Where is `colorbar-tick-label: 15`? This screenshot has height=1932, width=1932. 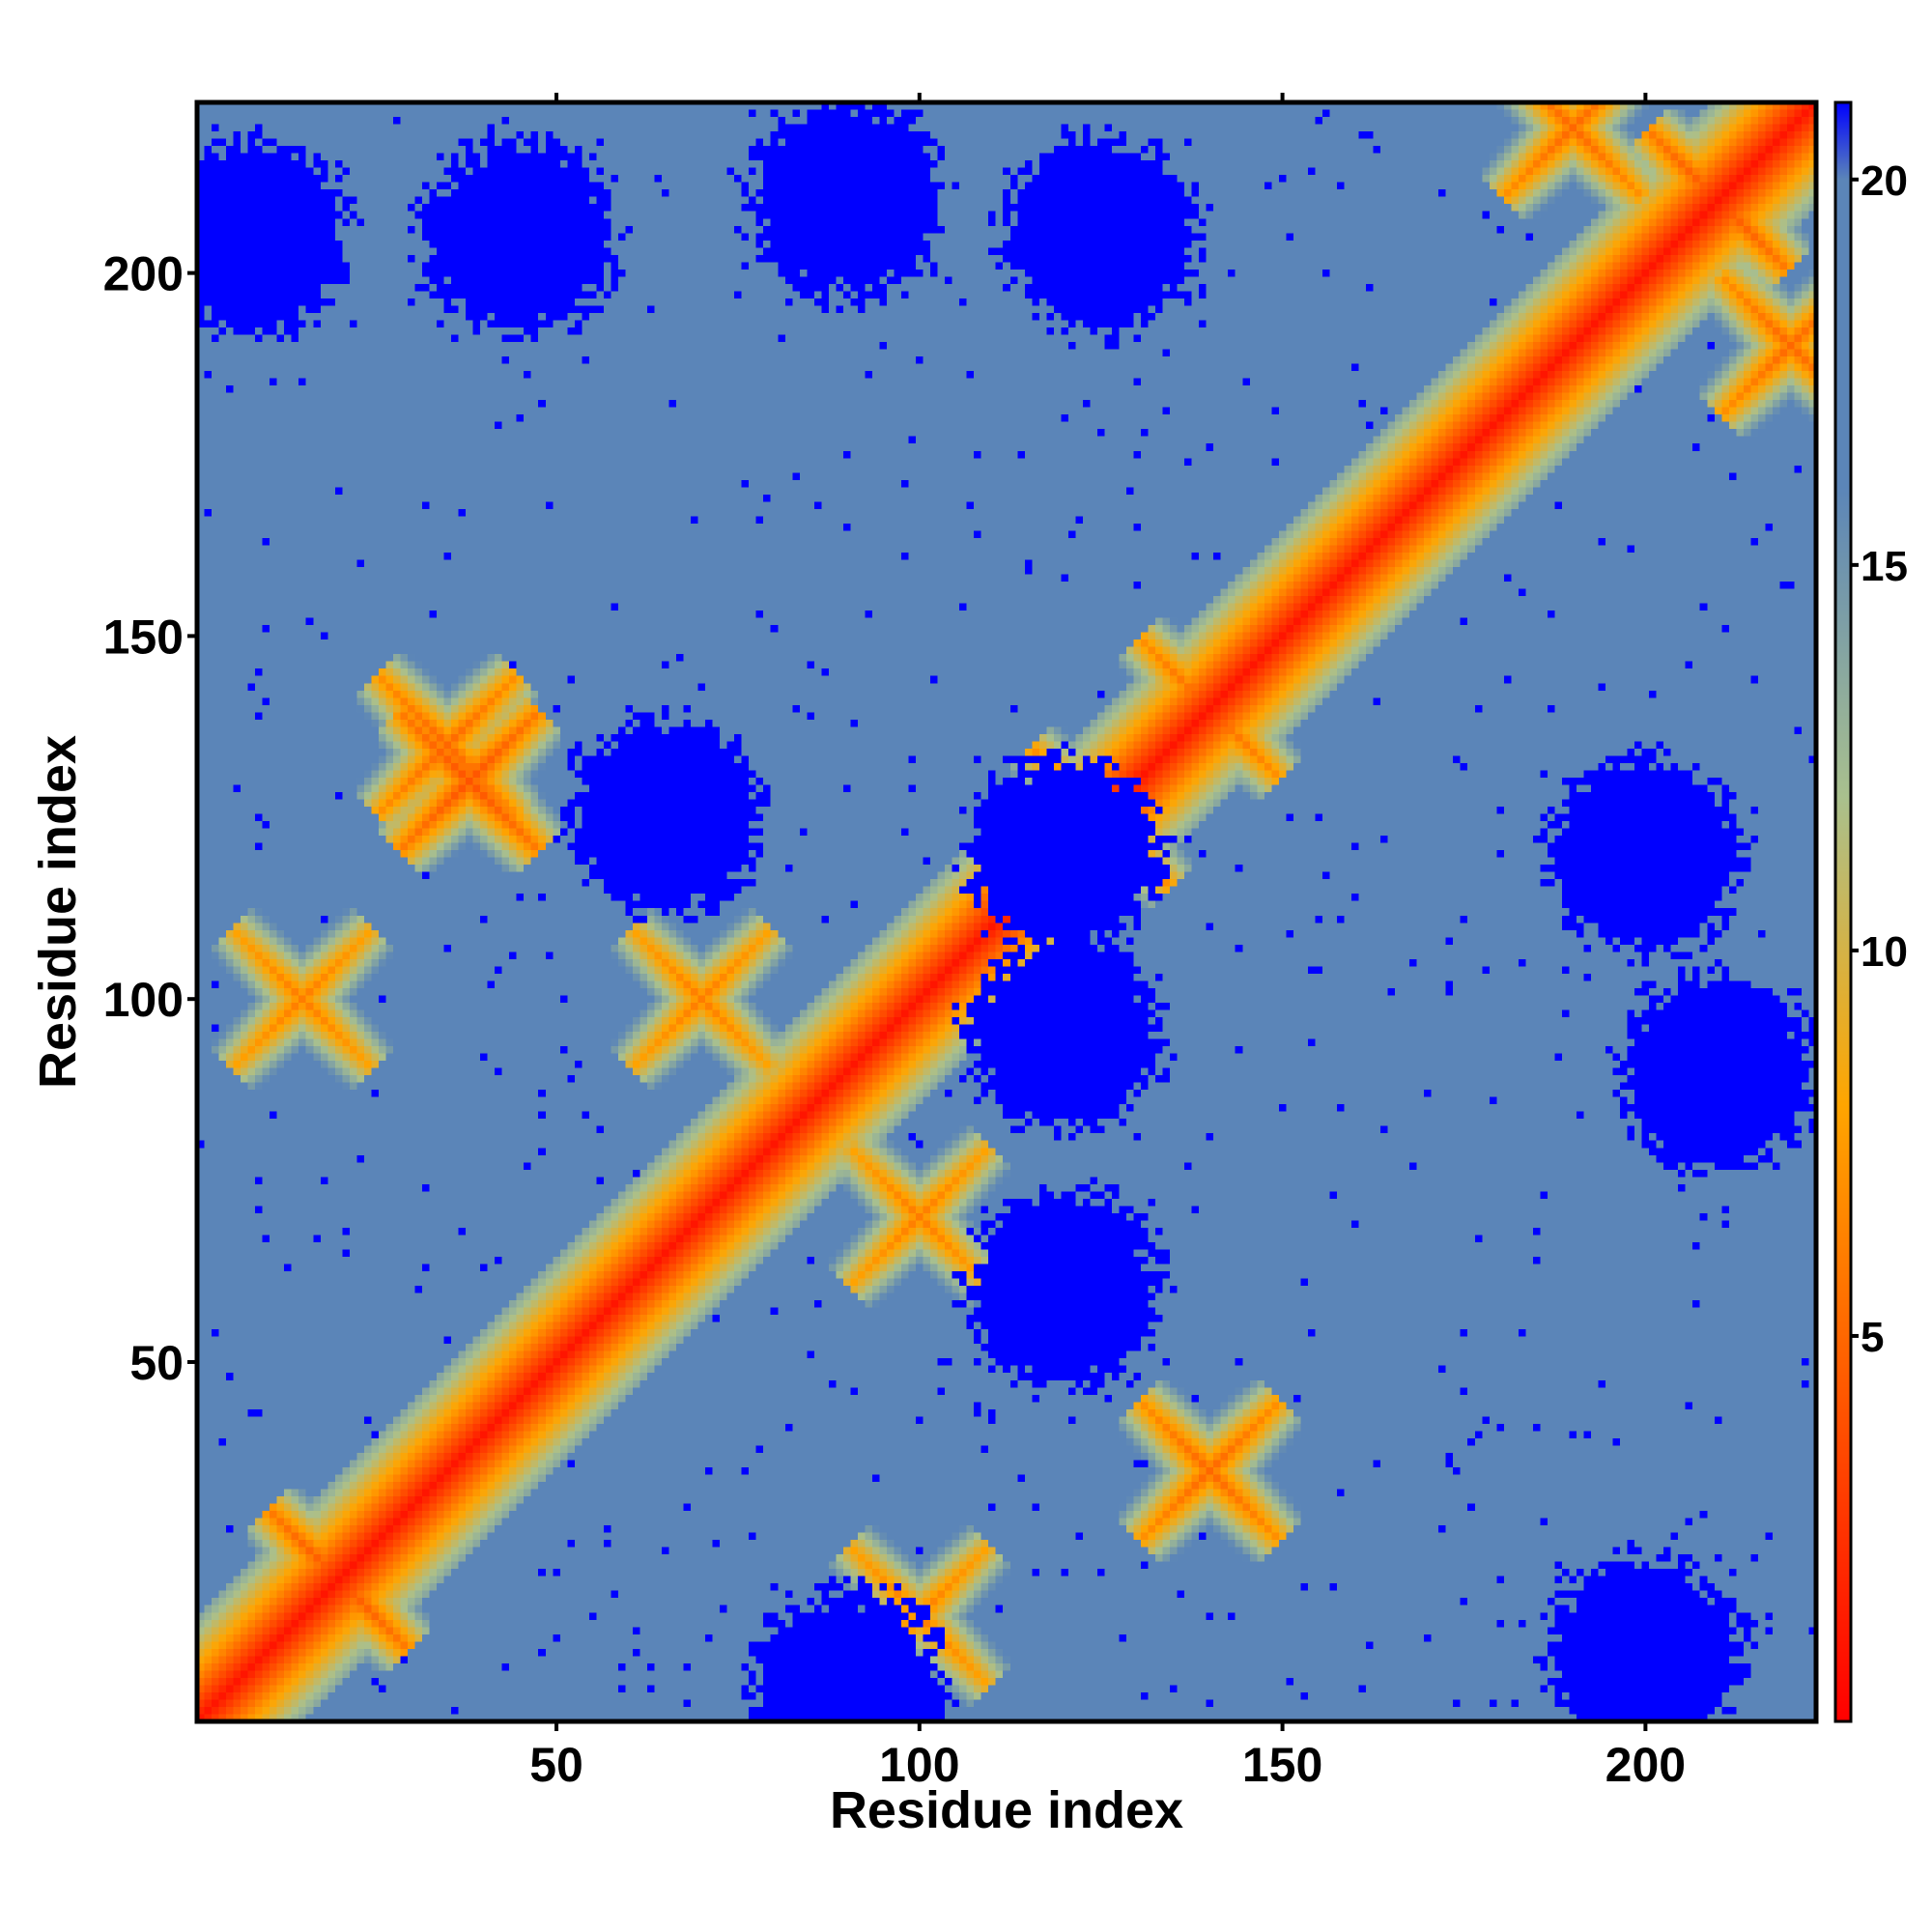 colorbar-tick-label: 15 is located at coordinates (1884, 566).